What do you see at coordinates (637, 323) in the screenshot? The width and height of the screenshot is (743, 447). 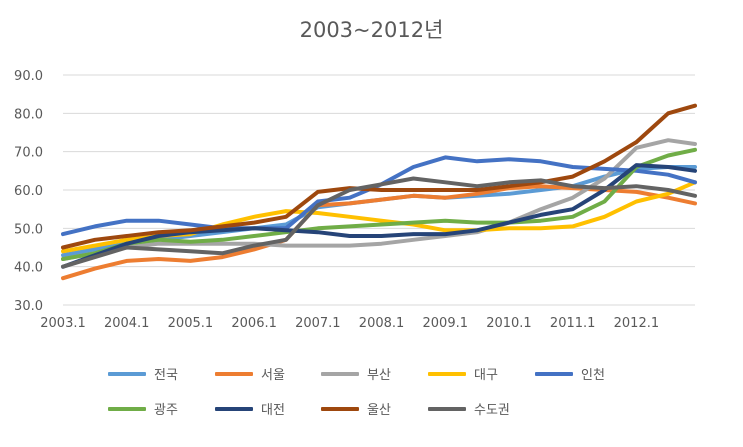 I see `x-tick-label: 2012.1` at bounding box center [637, 323].